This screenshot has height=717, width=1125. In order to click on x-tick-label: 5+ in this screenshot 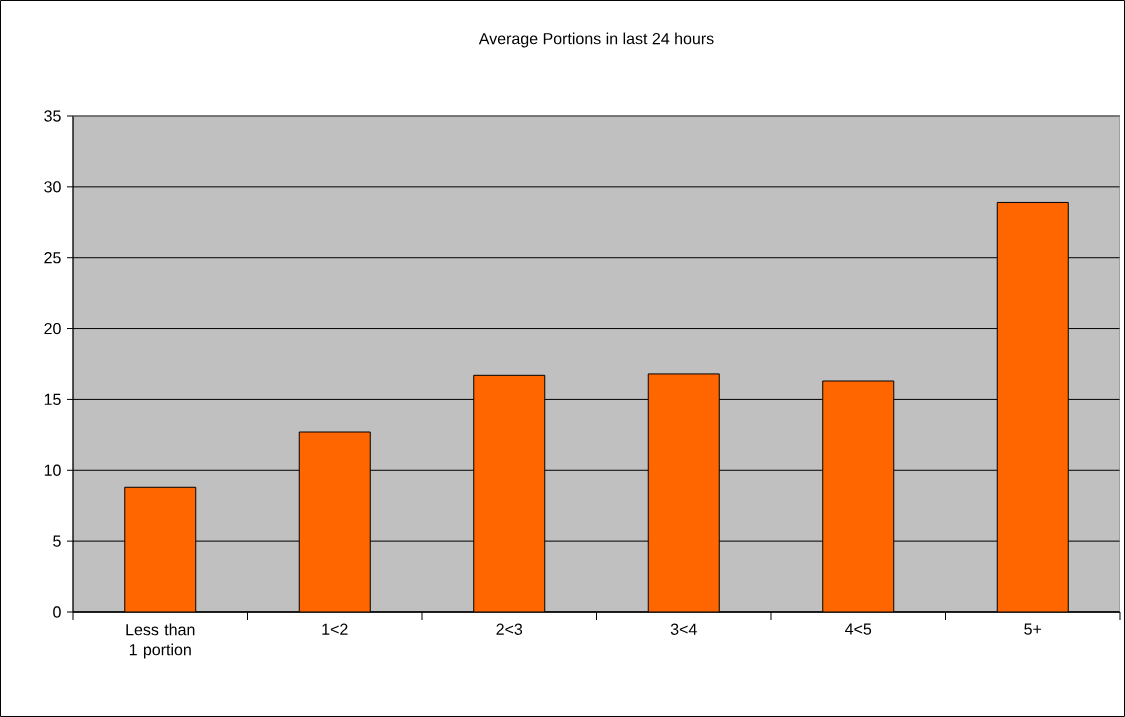, I will do `click(1033, 629)`.